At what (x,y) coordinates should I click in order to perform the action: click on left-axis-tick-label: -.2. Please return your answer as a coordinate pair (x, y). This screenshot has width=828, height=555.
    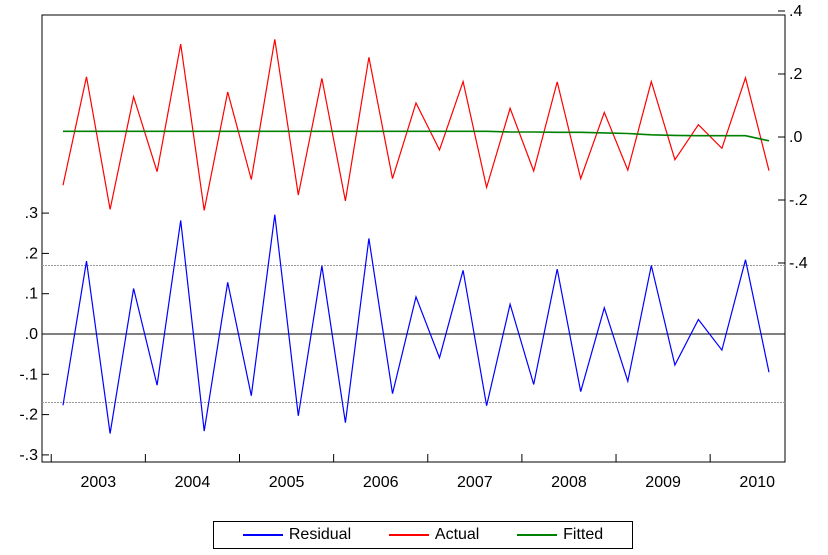
    Looking at the image, I should click on (28, 415).